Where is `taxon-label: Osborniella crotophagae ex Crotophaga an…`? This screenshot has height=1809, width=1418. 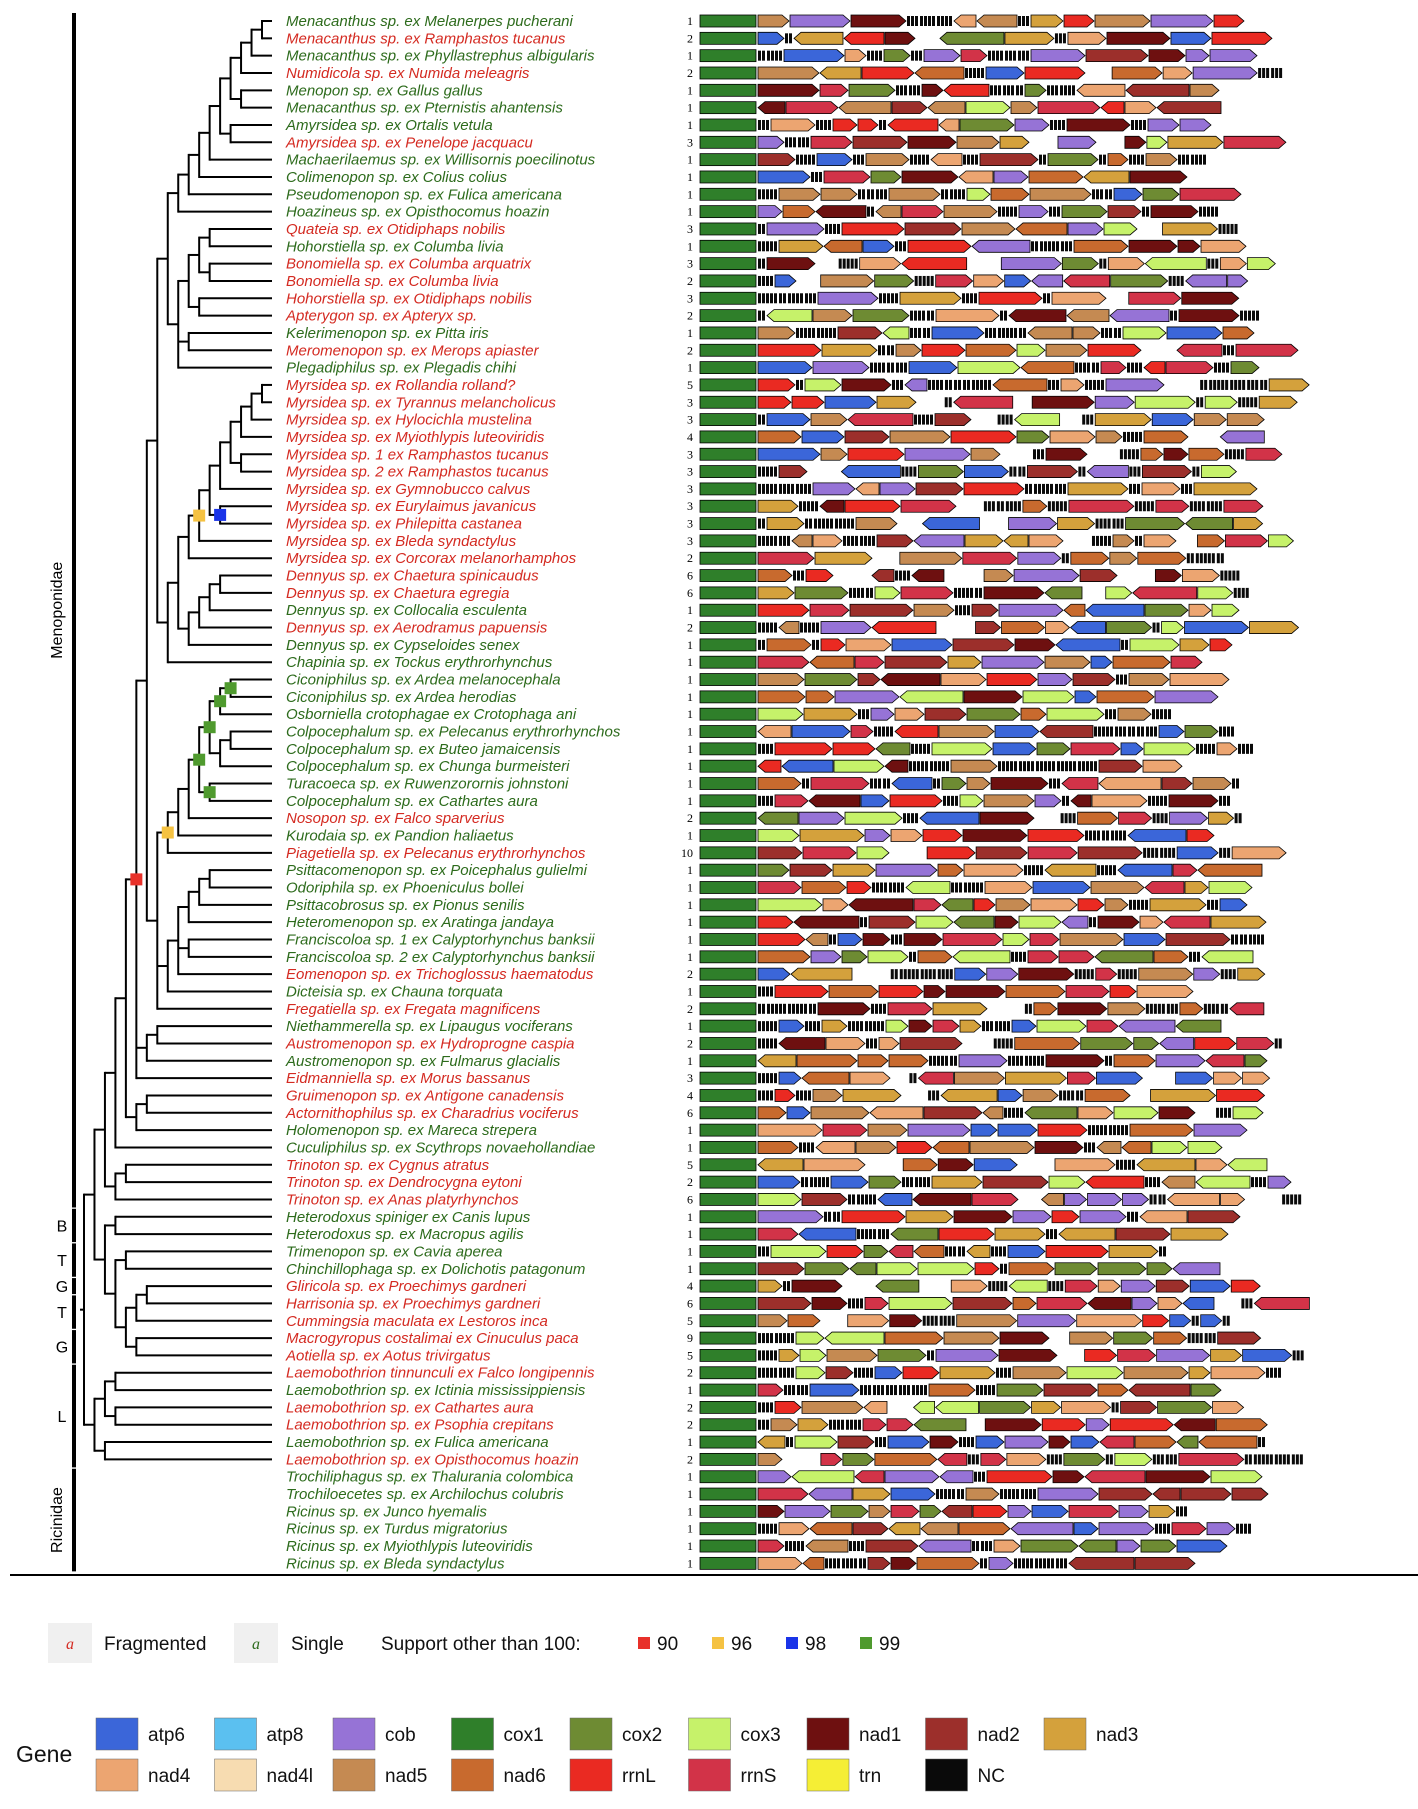
taxon-label: Osborniella crotophagae ex Crotophaga an… is located at coordinates (431, 714).